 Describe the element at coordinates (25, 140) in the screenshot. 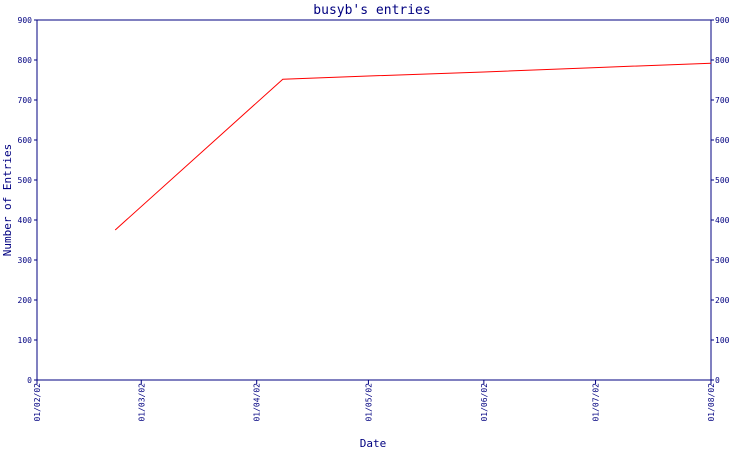

I see `y-tick-label-left: 600` at that location.